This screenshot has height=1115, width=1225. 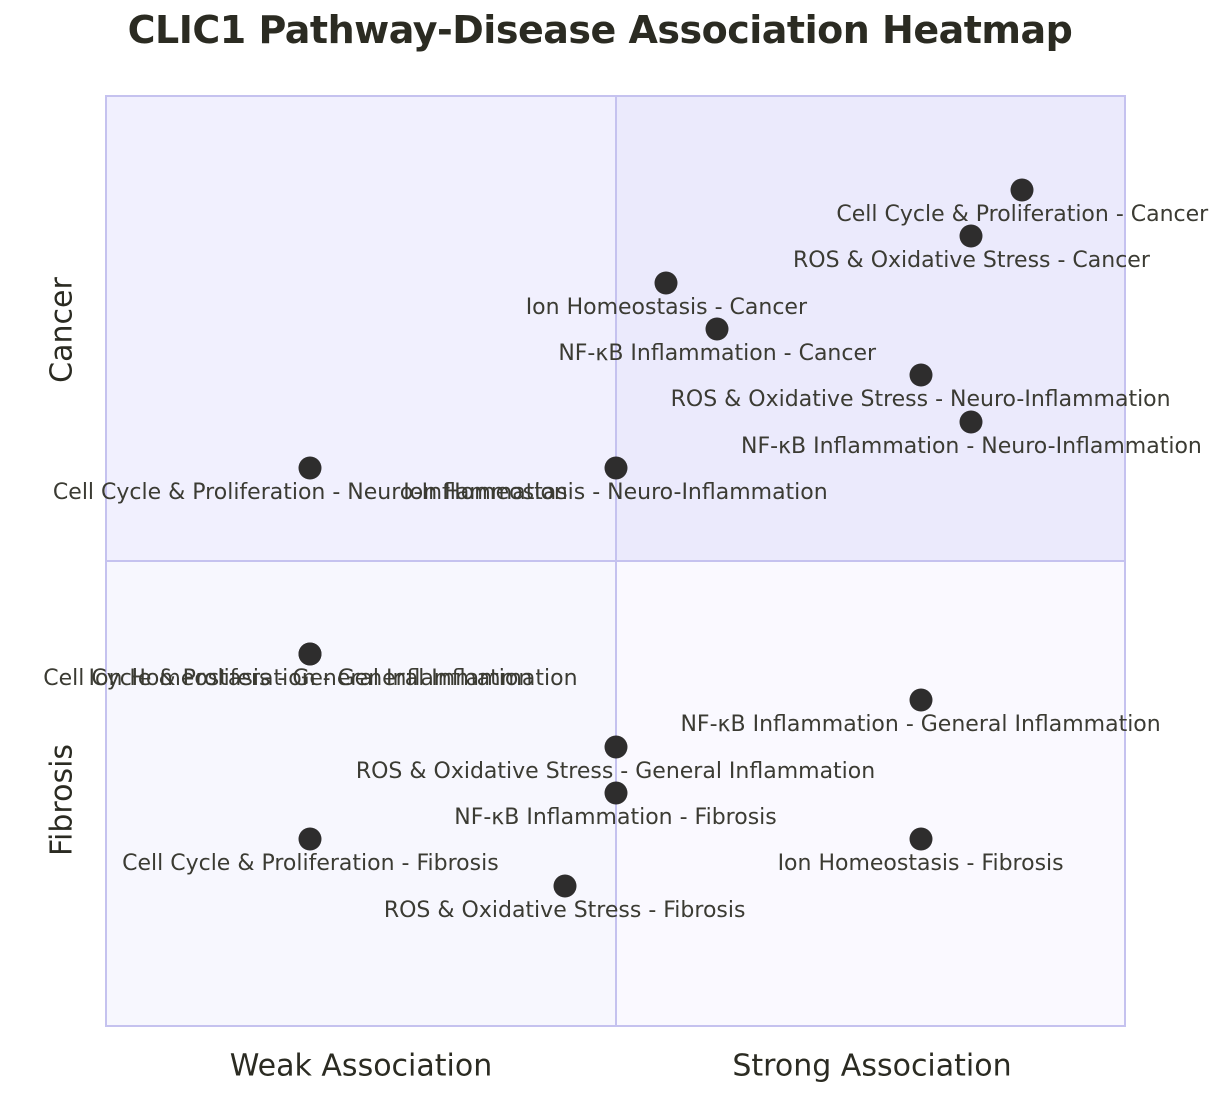 I want to click on point-label: NF-κB Inflammation - Cancer, so click(x=717, y=353).